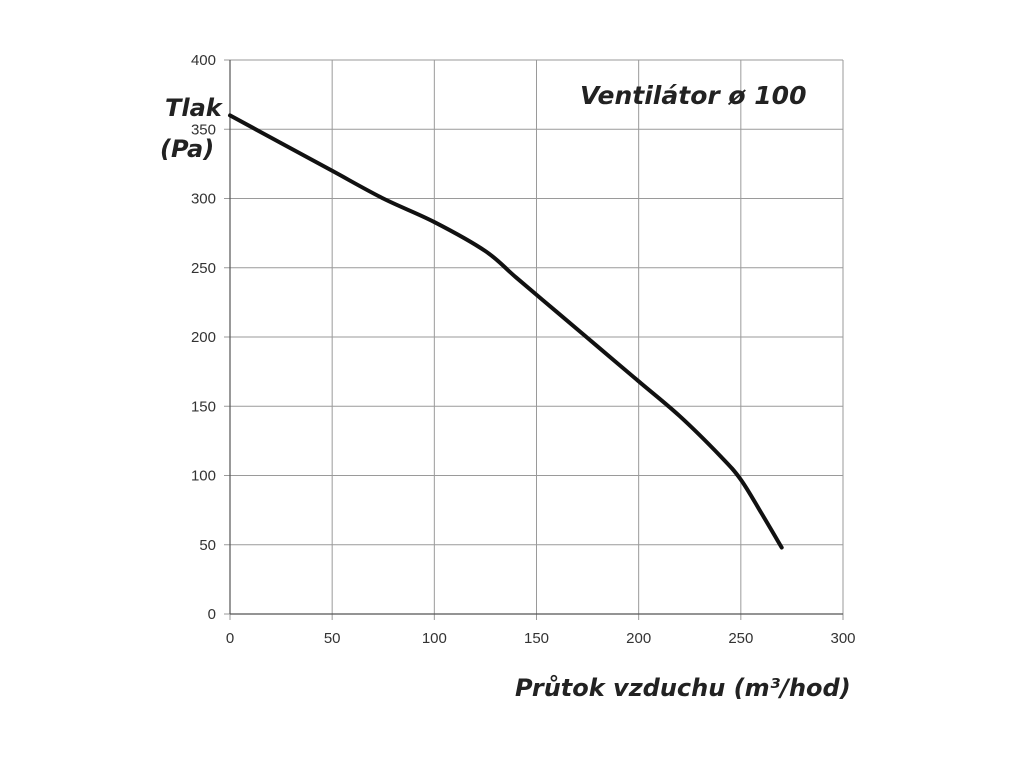  What do you see at coordinates (203, 60) in the screenshot?
I see `y-tick-label: 400` at bounding box center [203, 60].